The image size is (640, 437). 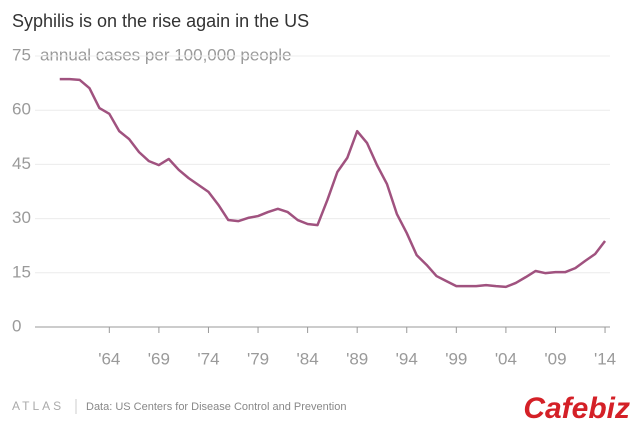 What do you see at coordinates (109, 358) in the screenshot?
I see `x-tick-label: '64` at bounding box center [109, 358].